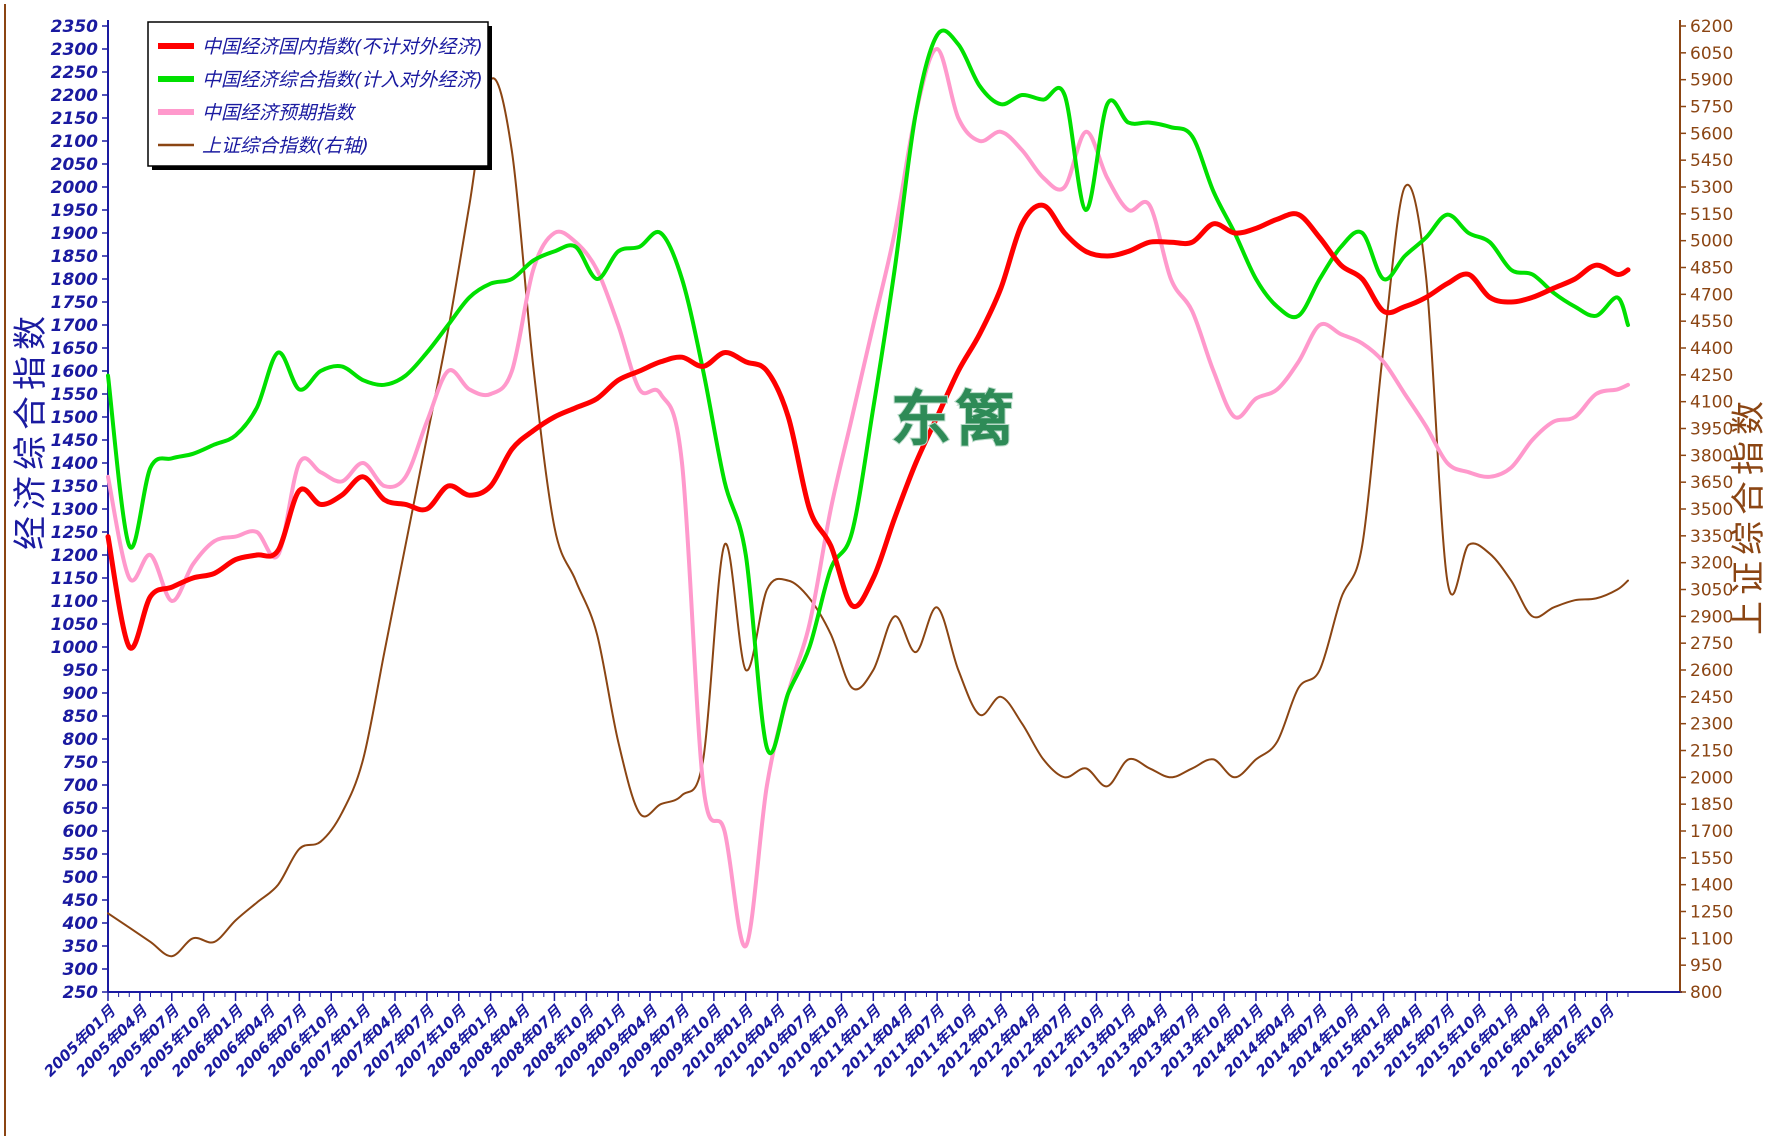  What do you see at coordinates (74, 257) in the screenshot?
I see `y-left-tick-label: 1850` at bounding box center [74, 257].